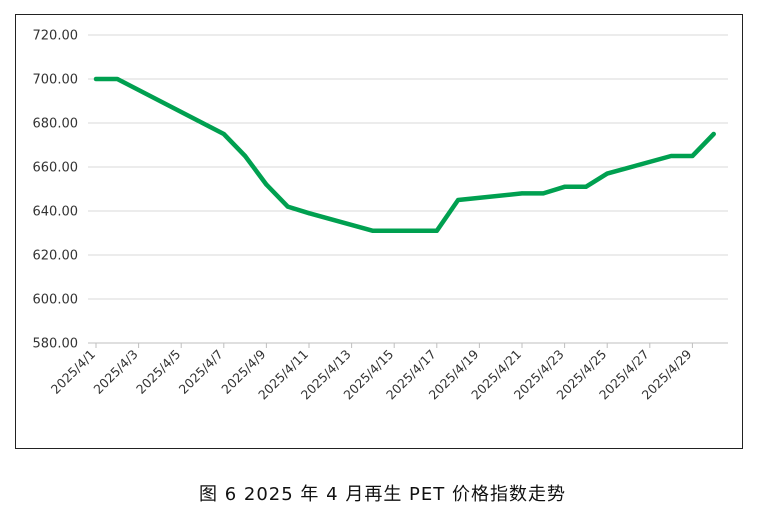 This screenshot has width=765, height=520. Describe the element at coordinates (56, 256) in the screenshot. I see `y-tick-label: 620.00` at that location.